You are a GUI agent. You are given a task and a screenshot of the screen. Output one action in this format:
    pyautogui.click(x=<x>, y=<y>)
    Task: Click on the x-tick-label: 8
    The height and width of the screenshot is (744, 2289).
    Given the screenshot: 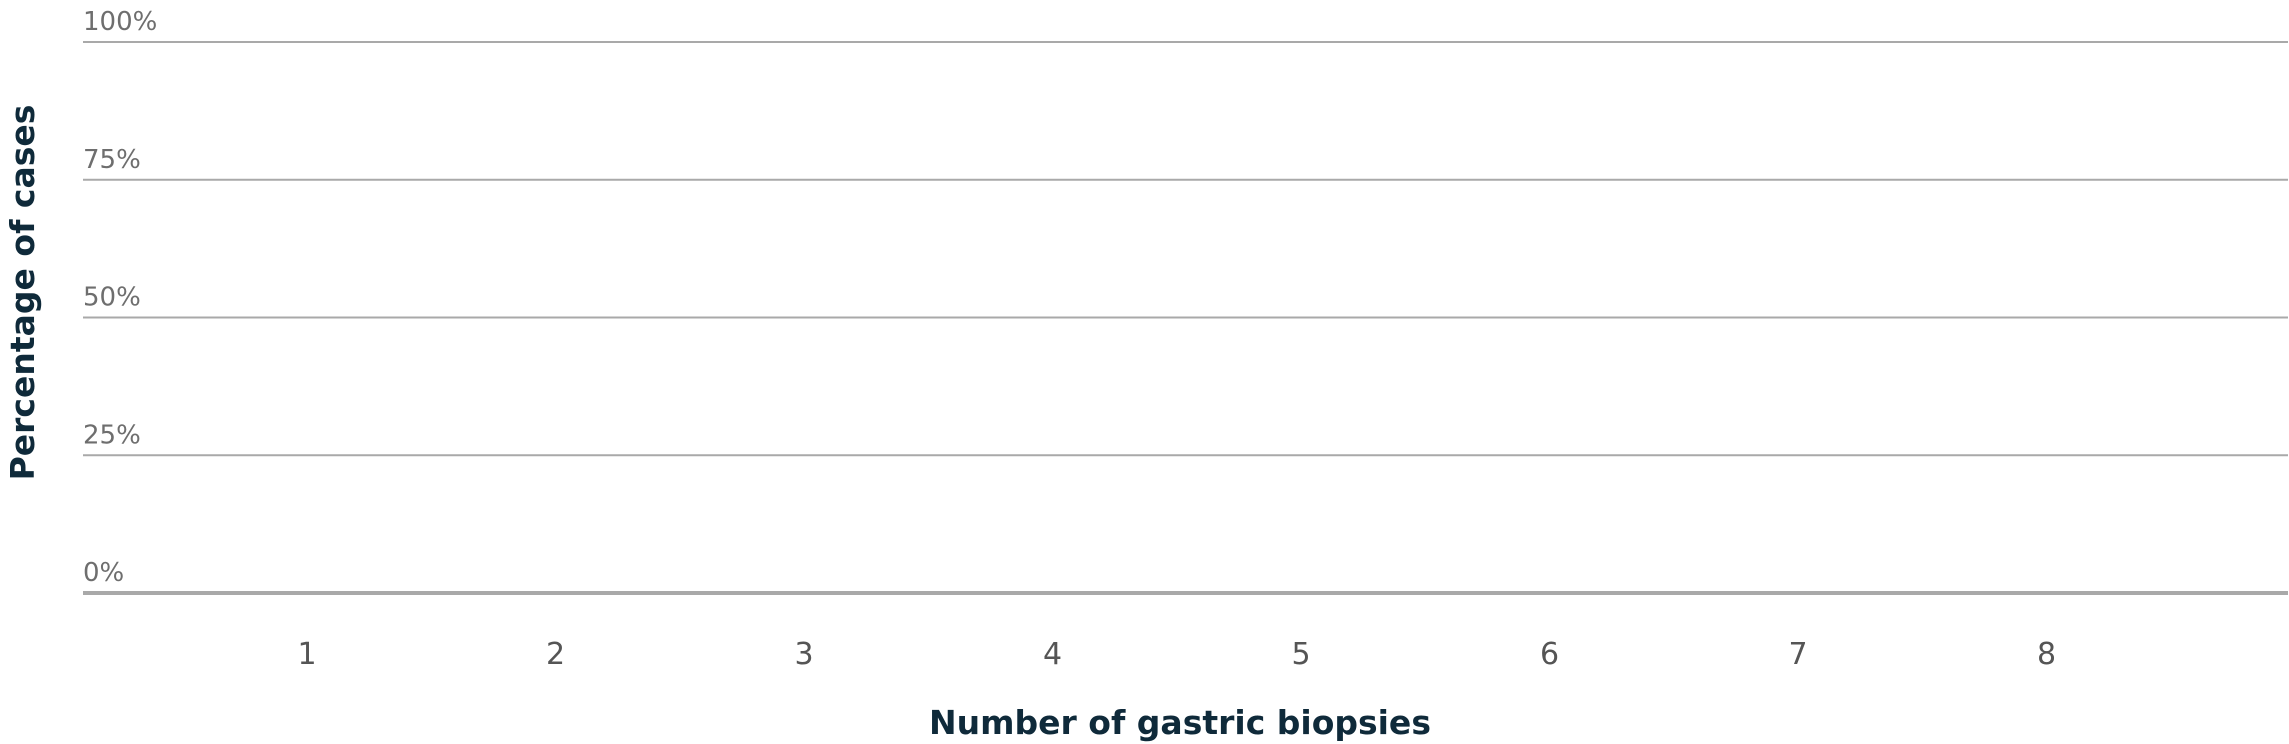 What is the action you would take?
    pyautogui.click(x=2046, y=654)
    